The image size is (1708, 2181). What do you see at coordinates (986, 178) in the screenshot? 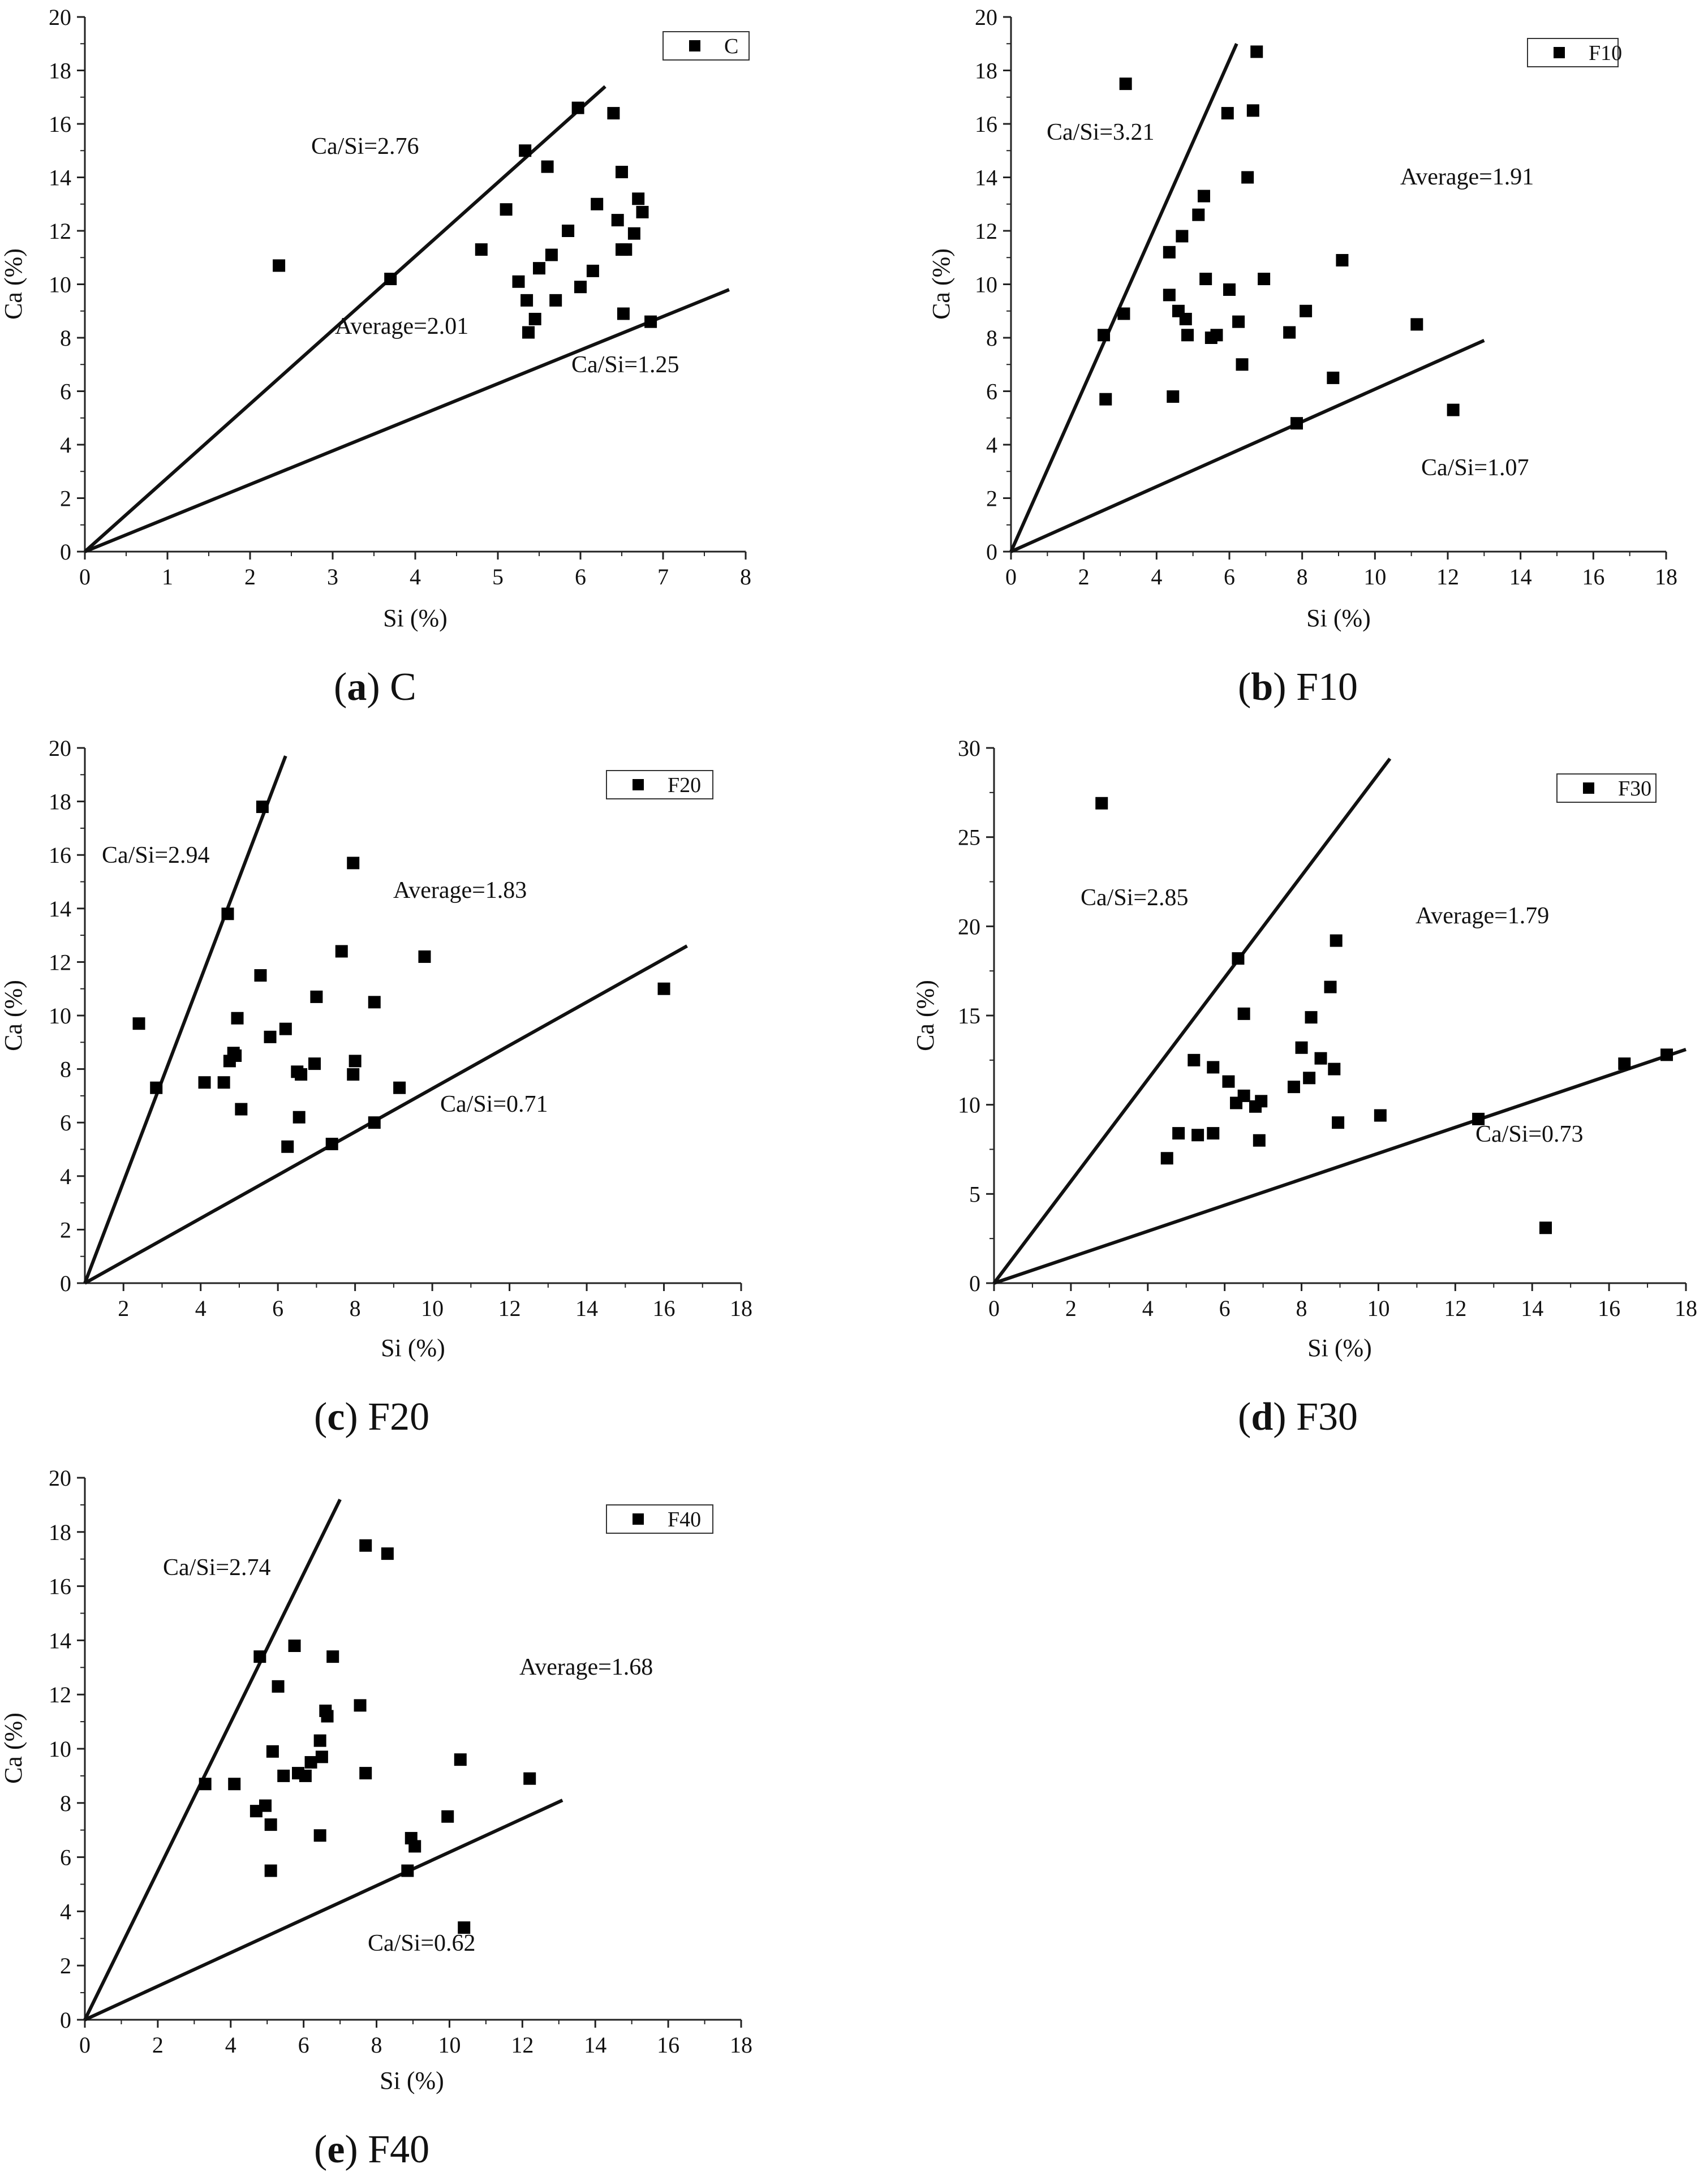
I see `y-tick-label: 14` at bounding box center [986, 178].